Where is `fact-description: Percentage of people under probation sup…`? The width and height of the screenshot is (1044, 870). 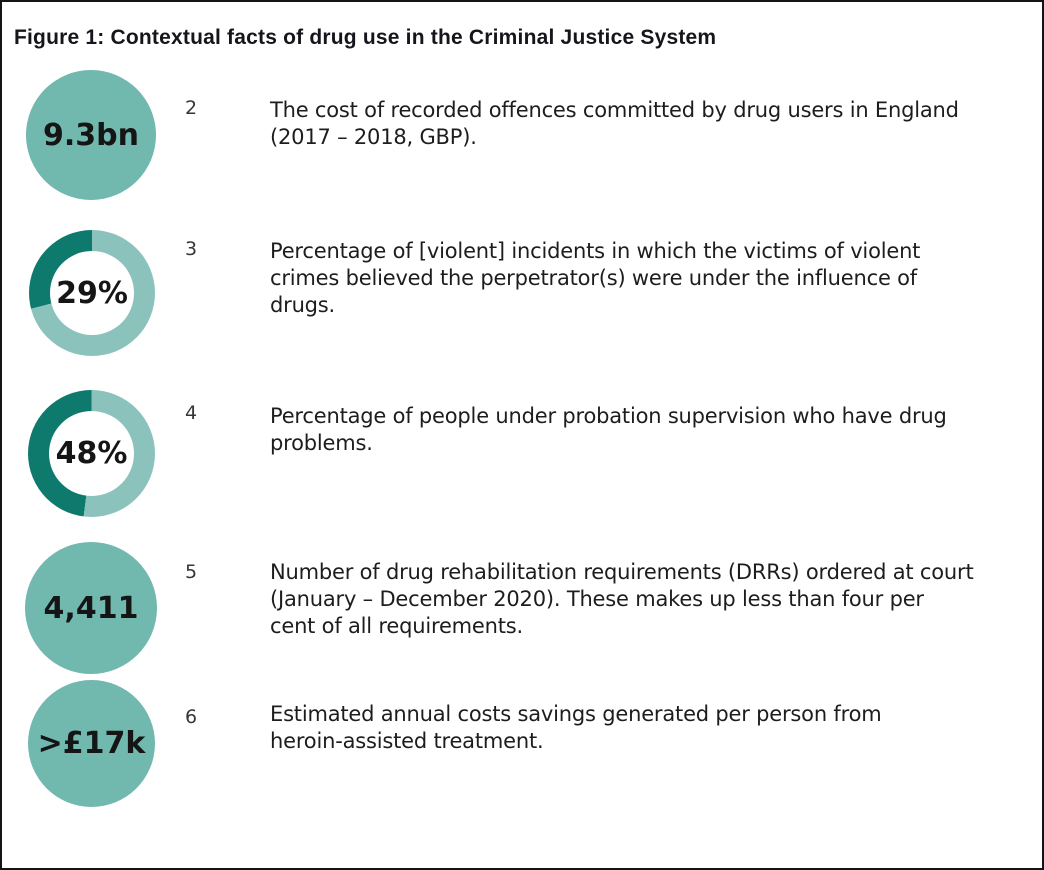 fact-description: Percentage of people under probation sup… is located at coordinates (608, 429).